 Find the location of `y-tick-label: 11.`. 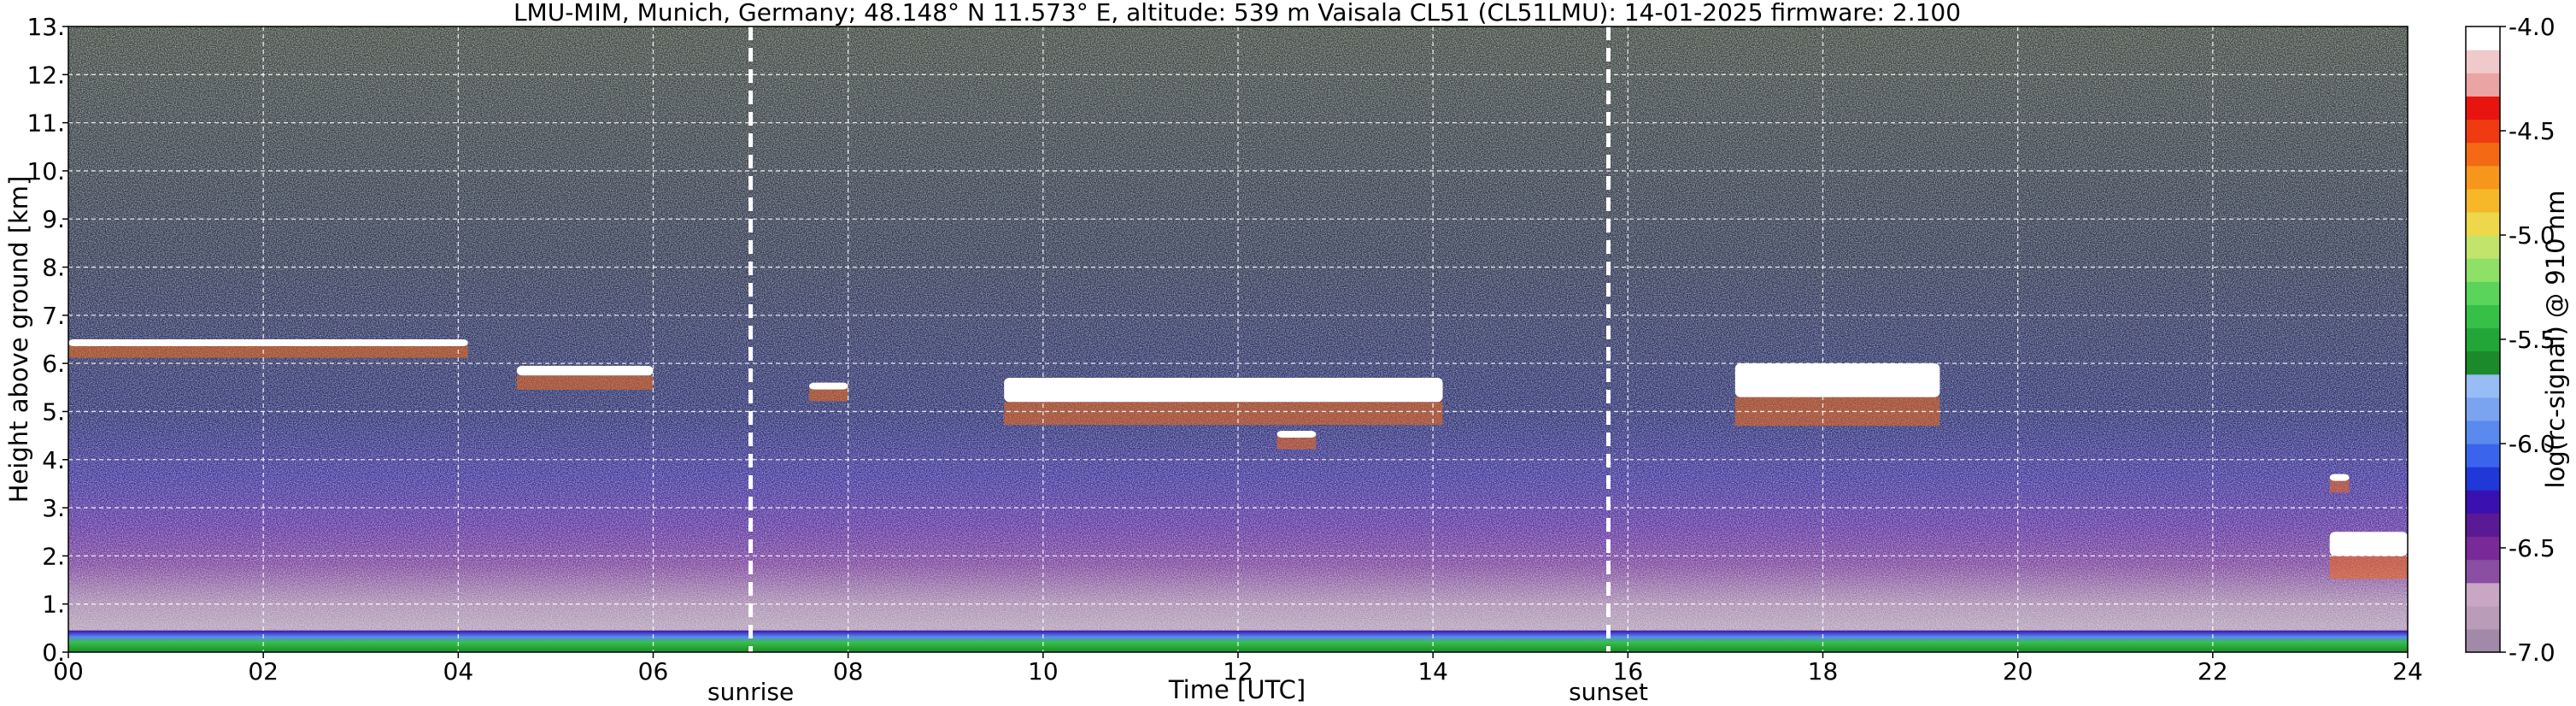

y-tick-label: 11. is located at coordinates (45, 123).